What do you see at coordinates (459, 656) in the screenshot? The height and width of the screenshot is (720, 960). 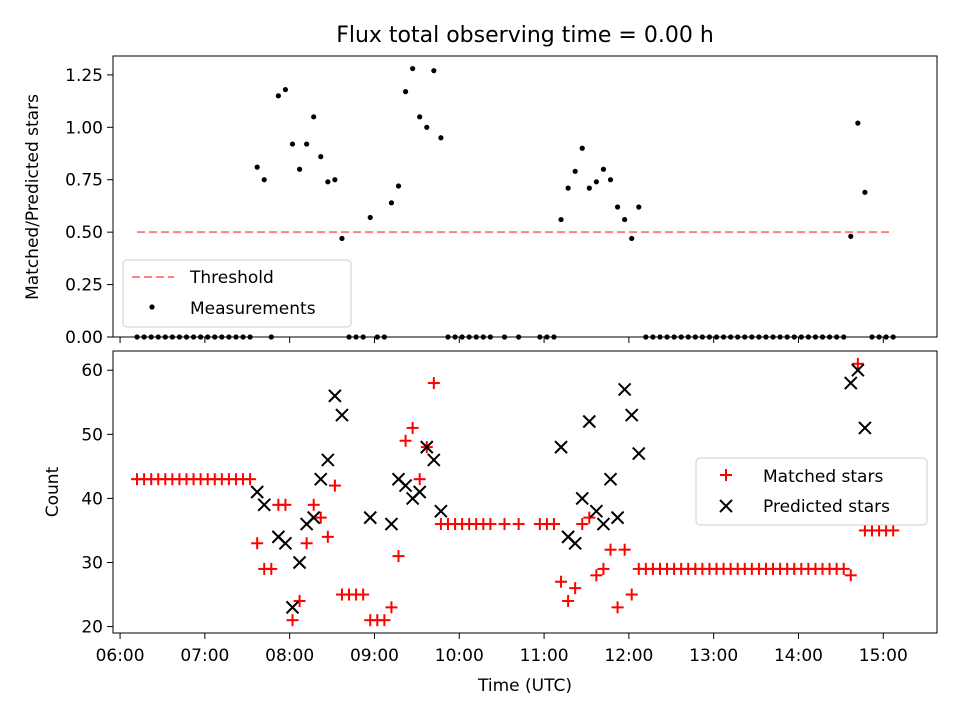 I see `x-tick-label: 10:00` at bounding box center [459, 656].